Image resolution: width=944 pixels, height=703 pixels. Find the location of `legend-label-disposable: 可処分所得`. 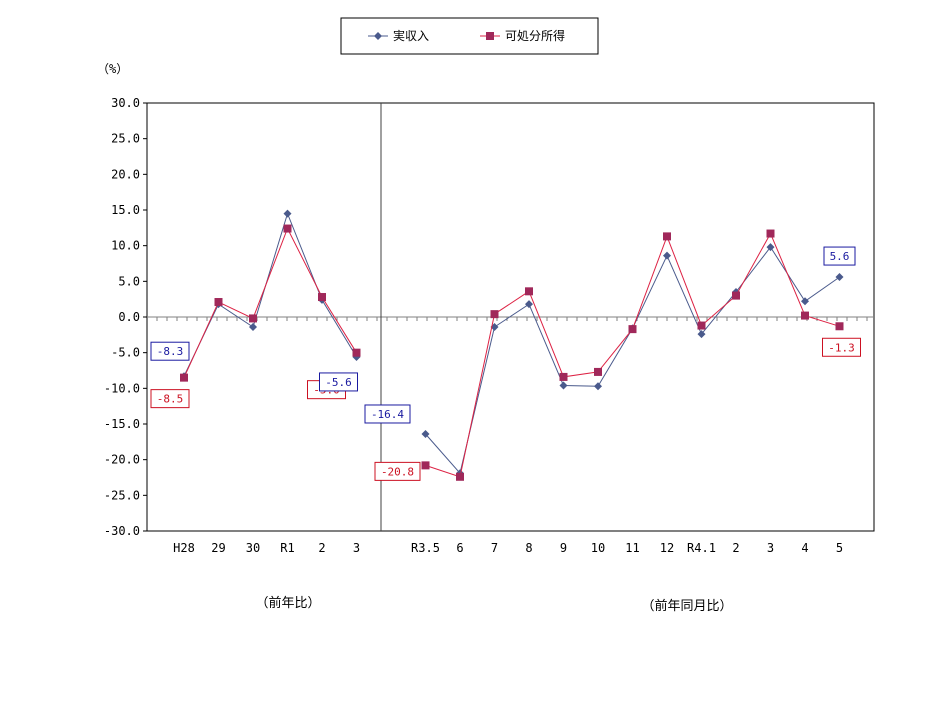

legend-label-disposable: 可処分所得 is located at coordinates (535, 35).